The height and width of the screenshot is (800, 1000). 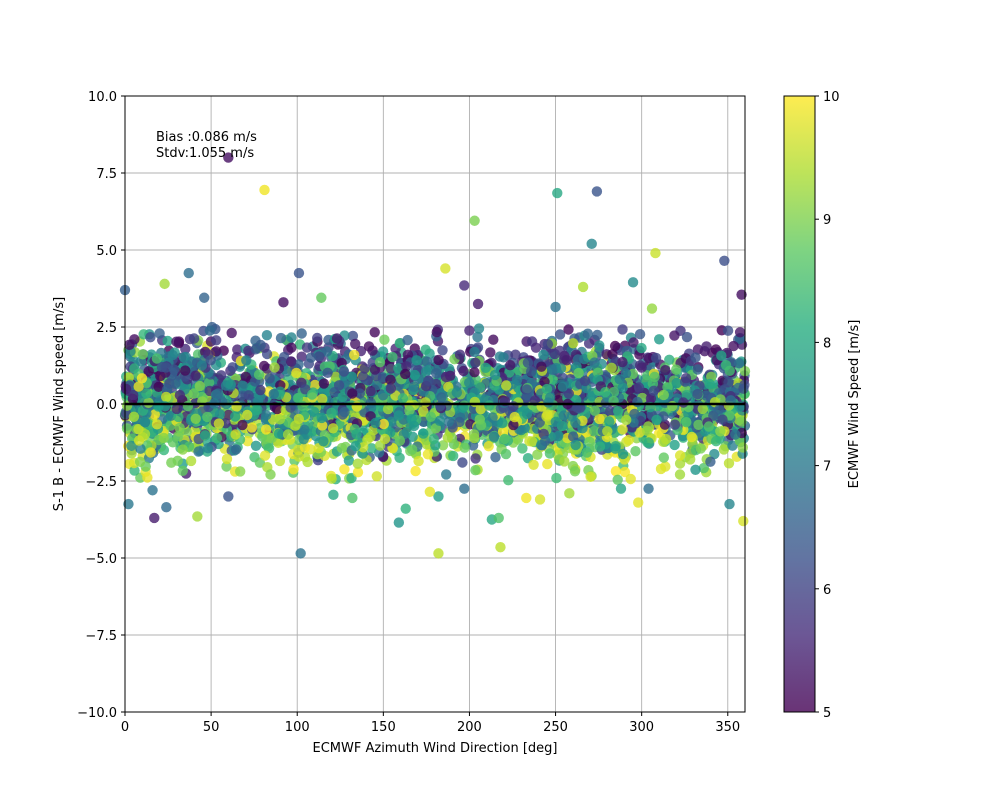 What do you see at coordinates (106, 328) in the screenshot?
I see `y-tick-label: 2.5` at bounding box center [106, 328].